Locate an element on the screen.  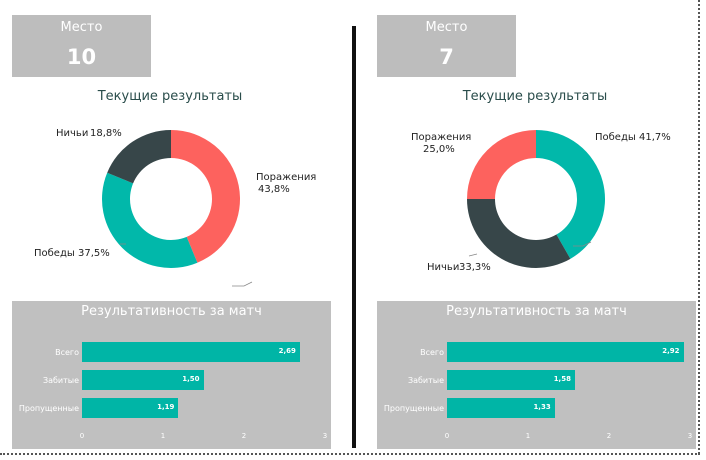
bar-total: 2,92 is located at coordinates (565, 352).